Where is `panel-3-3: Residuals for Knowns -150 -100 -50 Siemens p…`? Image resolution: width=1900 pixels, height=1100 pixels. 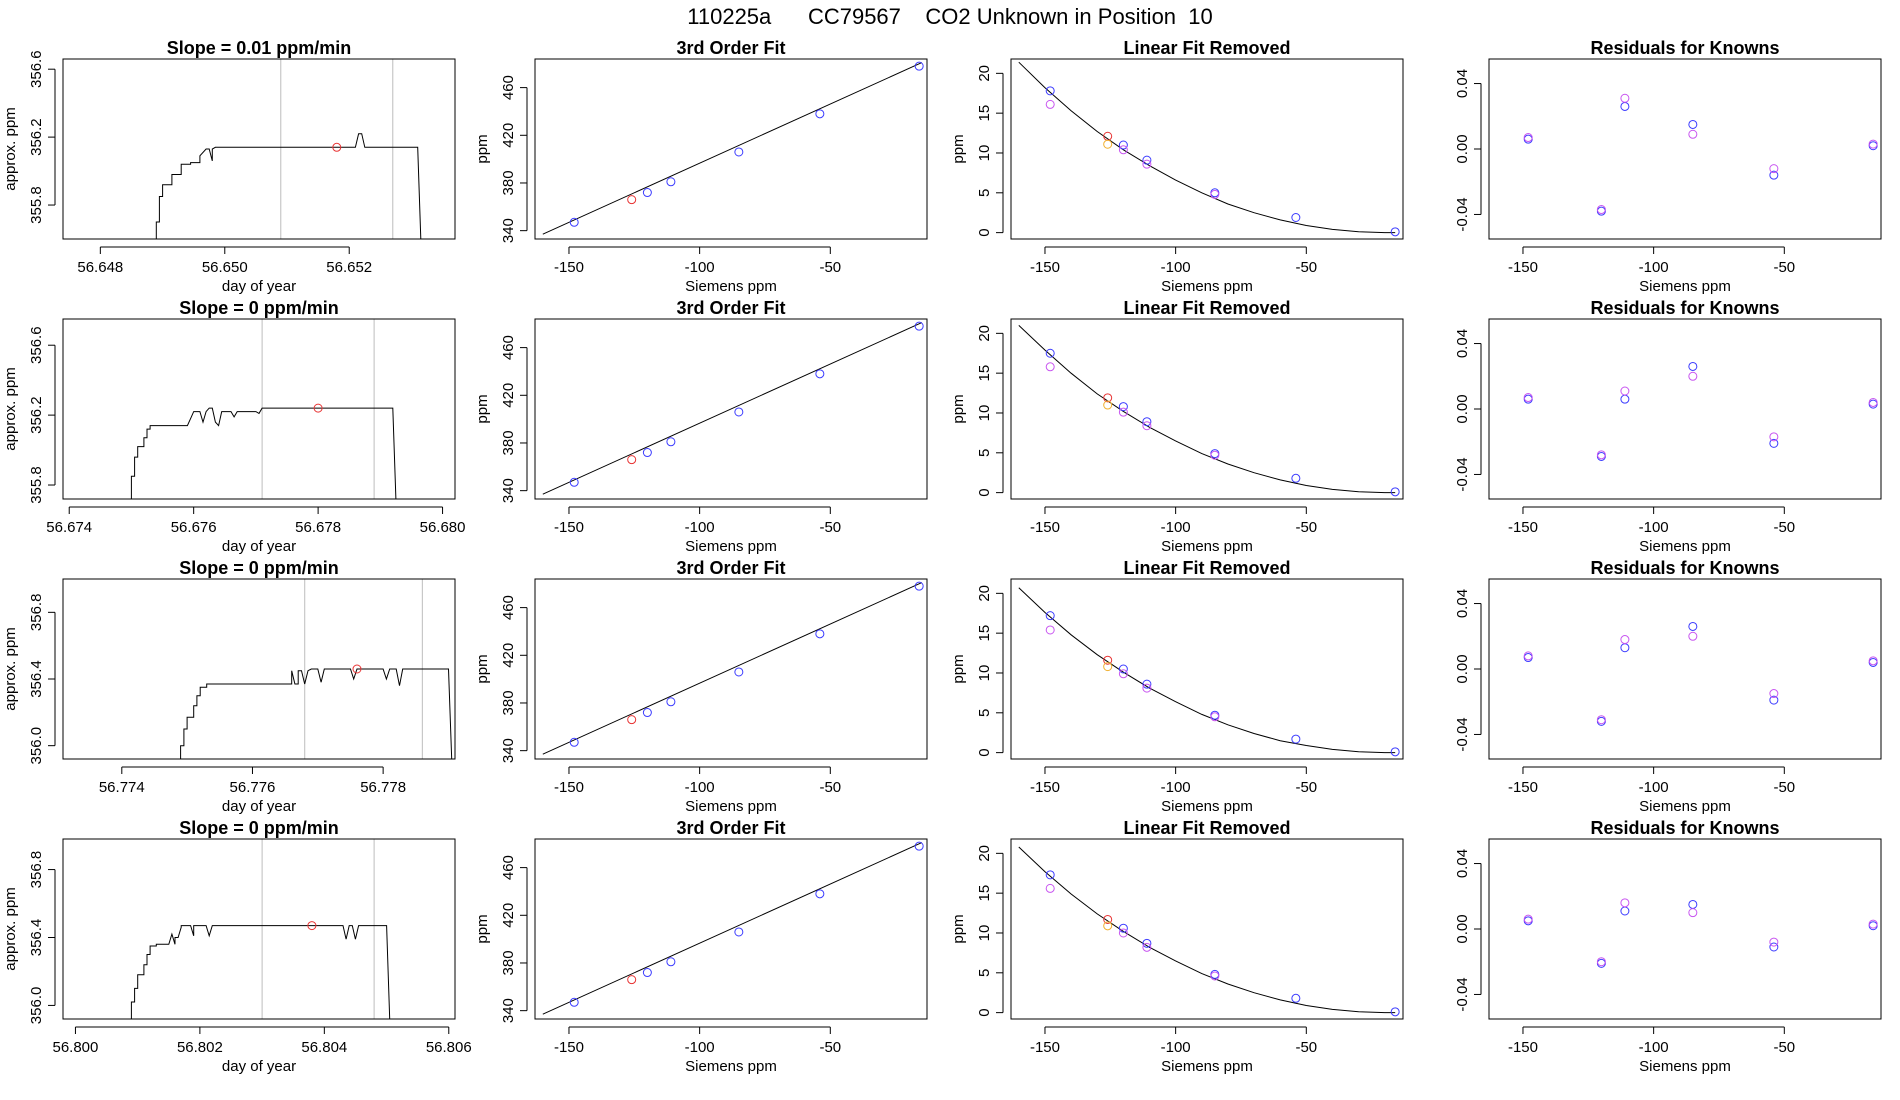 panel-3-3: Residuals for Knowns -150 -100 -50 Siemens p… is located at coordinates (1668, 946).